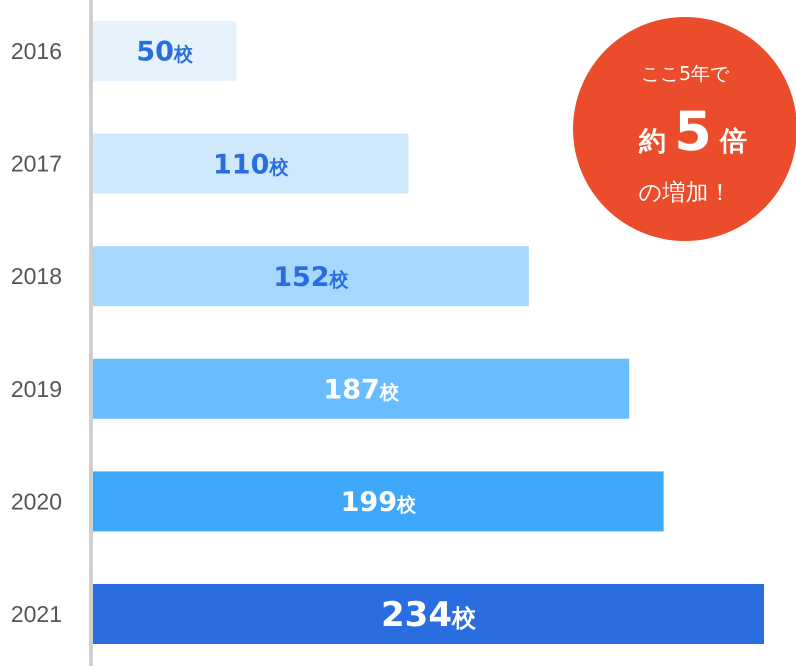 This screenshot has width=796, height=666. What do you see at coordinates (36, 389) in the screenshot?
I see `y-tick-label: 2019` at bounding box center [36, 389].